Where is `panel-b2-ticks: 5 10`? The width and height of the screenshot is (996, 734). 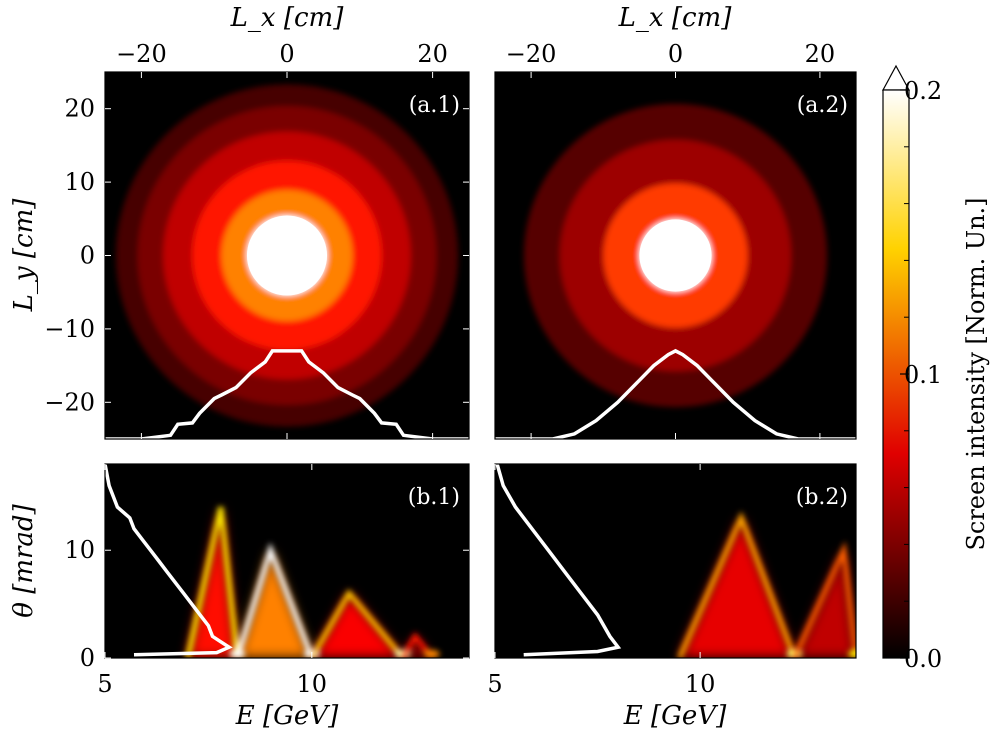
panel-b2-ticks: 5 10 is located at coordinates (601, 581).